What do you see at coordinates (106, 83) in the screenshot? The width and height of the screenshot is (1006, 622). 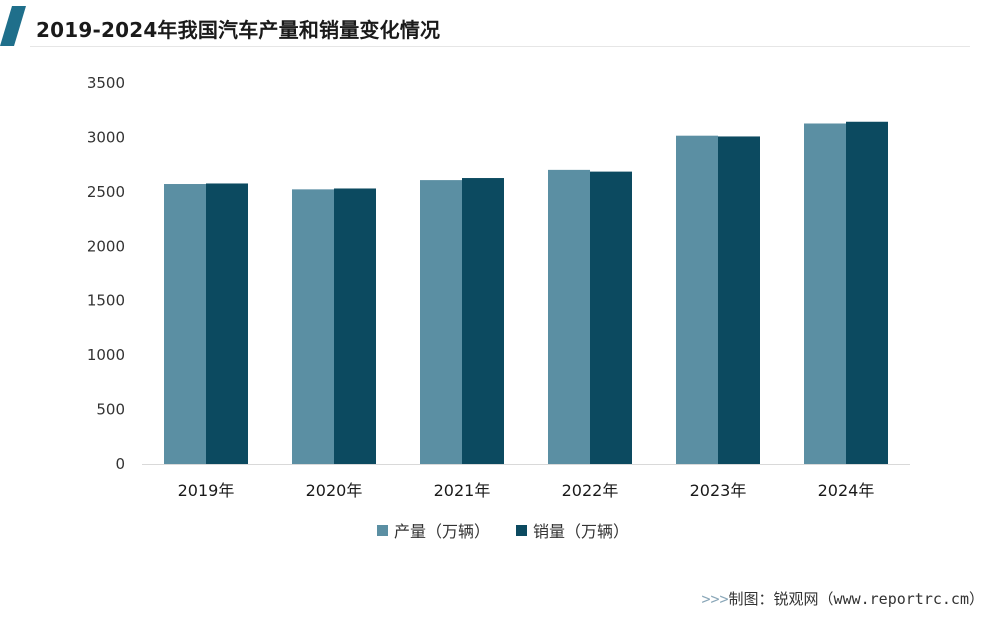 I see `y-tick-label-7: 3500` at bounding box center [106, 83].